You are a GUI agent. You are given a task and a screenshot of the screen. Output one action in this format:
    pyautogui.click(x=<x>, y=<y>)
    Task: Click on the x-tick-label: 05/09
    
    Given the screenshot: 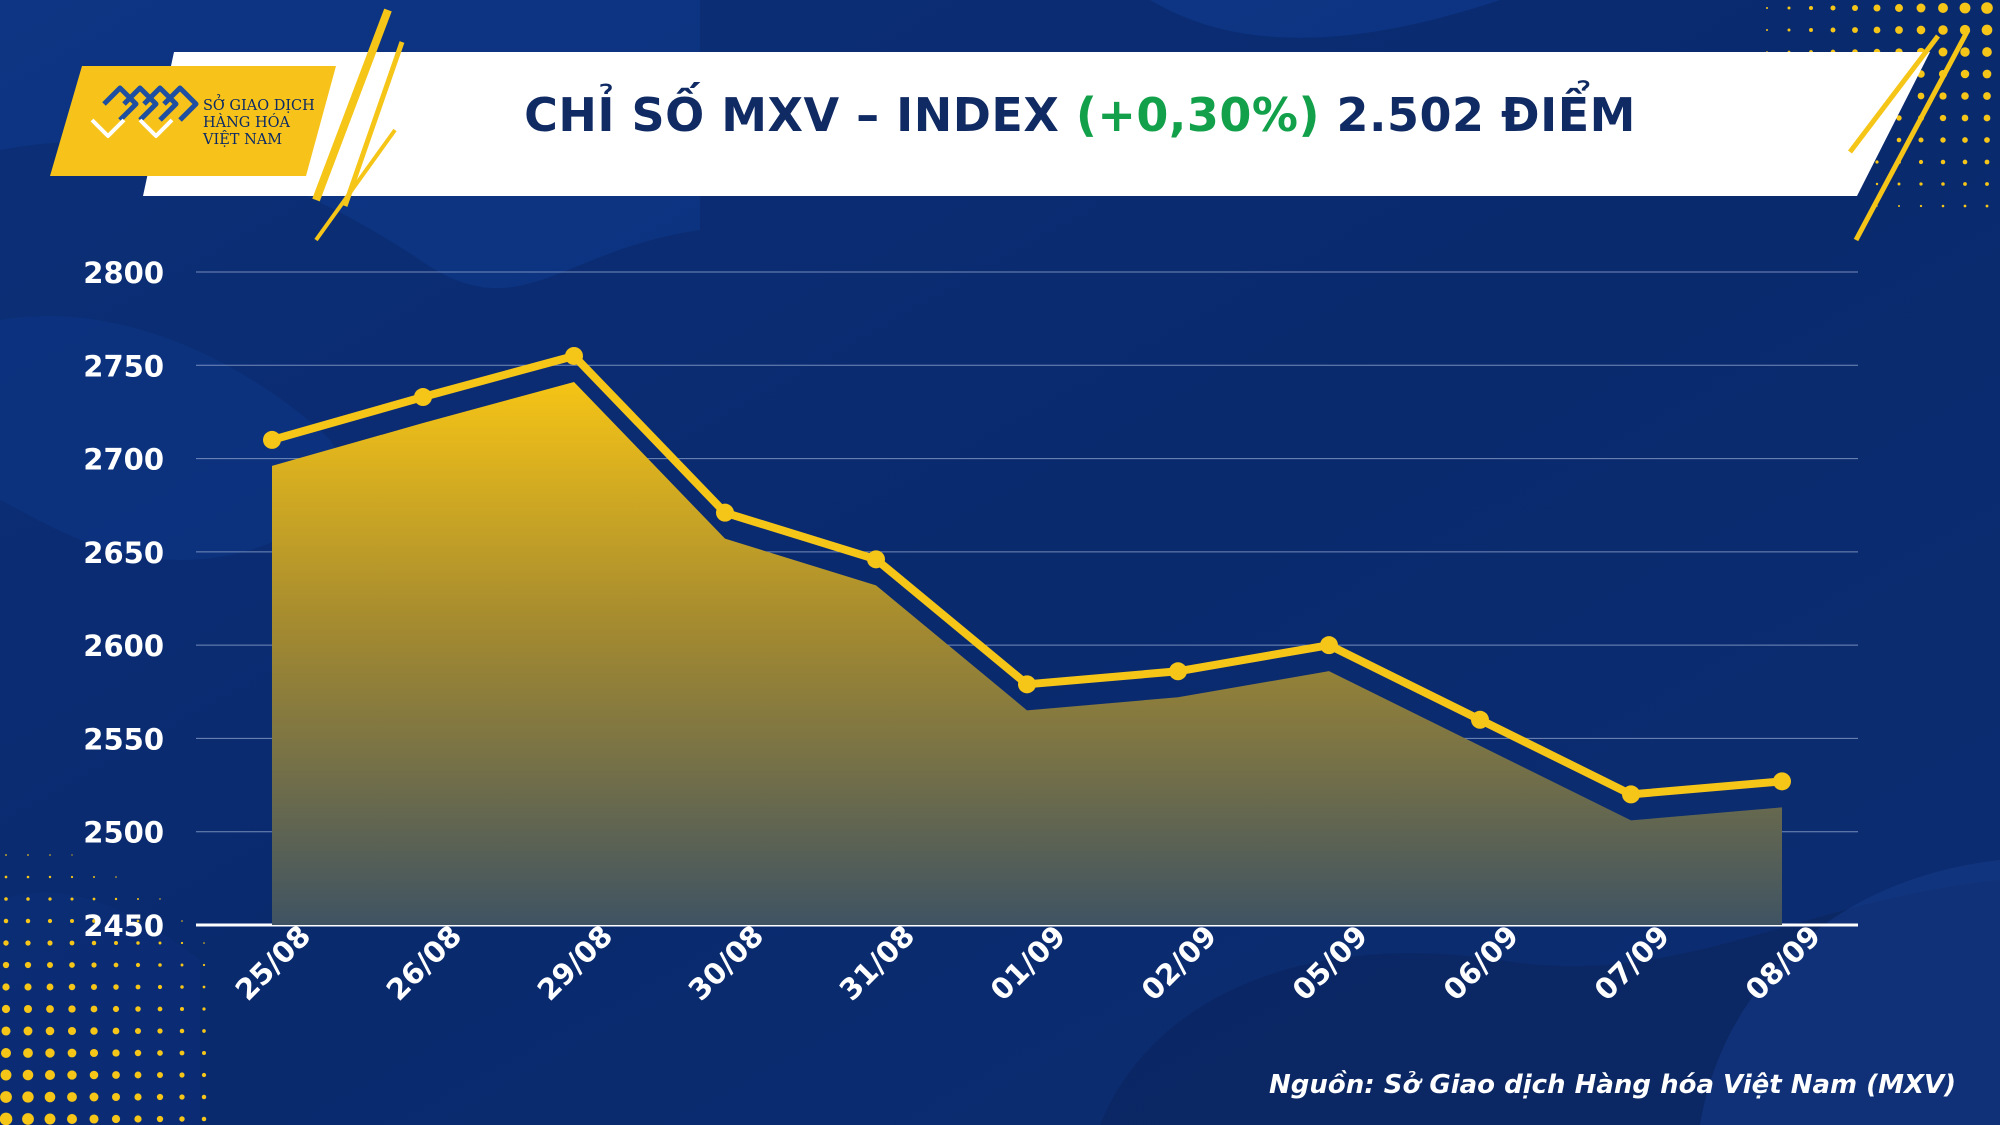 What is the action you would take?
    pyautogui.click(x=1330, y=963)
    